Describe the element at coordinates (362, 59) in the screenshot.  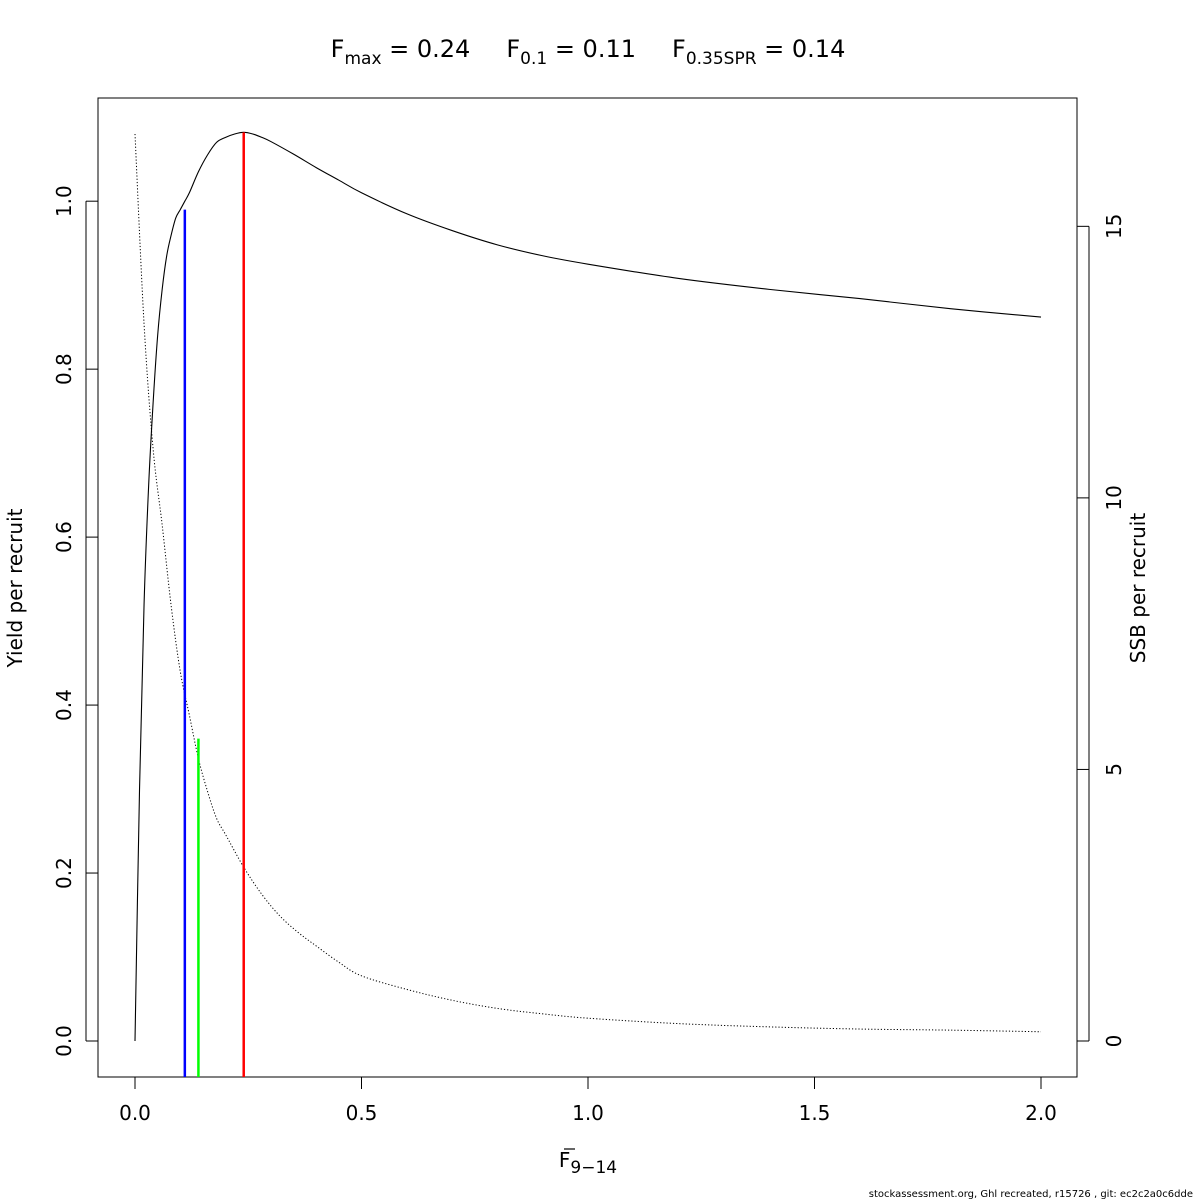
I see `title-subscript: max` at that location.